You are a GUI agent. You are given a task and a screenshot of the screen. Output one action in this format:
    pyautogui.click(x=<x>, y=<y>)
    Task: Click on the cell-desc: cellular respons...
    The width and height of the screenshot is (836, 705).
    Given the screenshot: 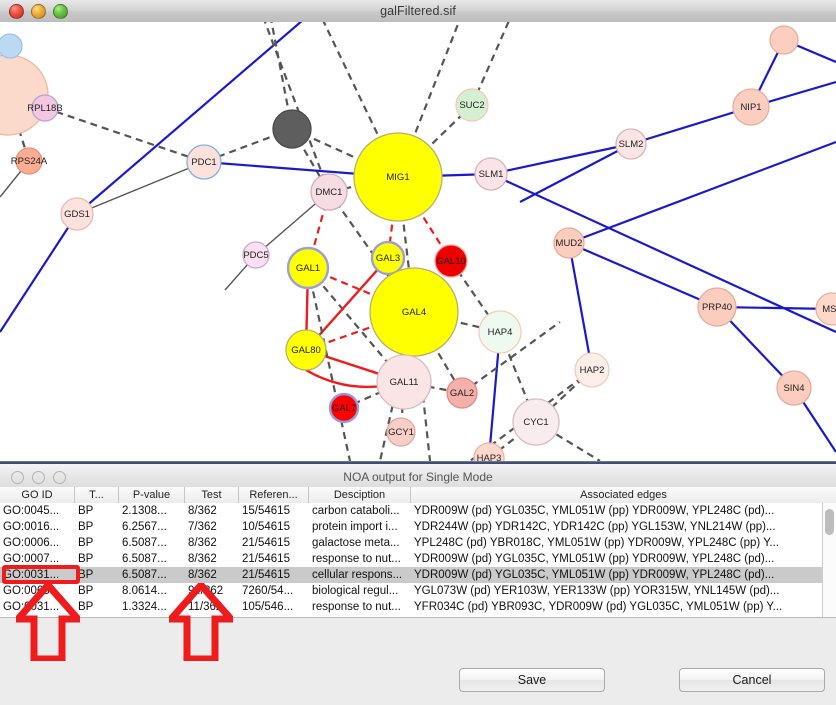 What is the action you would take?
    pyautogui.click(x=357, y=575)
    